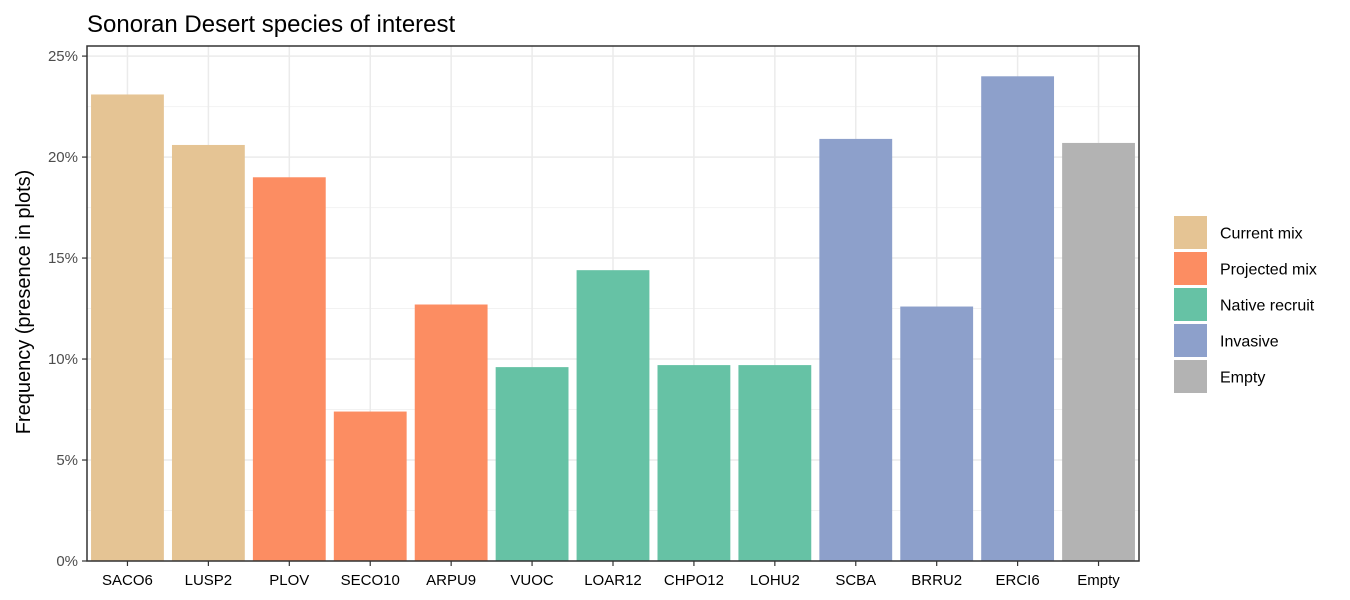 The width and height of the screenshot is (1350, 600). What do you see at coordinates (127, 580) in the screenshot?
I see `x-tick-label: SACO6` at bounding box center [127, 580].